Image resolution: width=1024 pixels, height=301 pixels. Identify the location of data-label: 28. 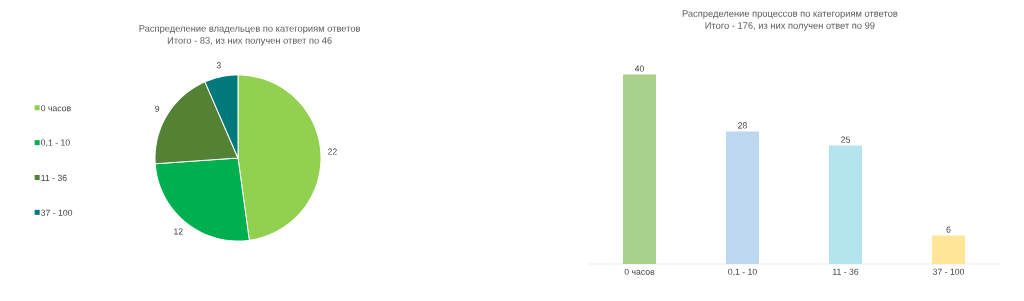
(742, 125).